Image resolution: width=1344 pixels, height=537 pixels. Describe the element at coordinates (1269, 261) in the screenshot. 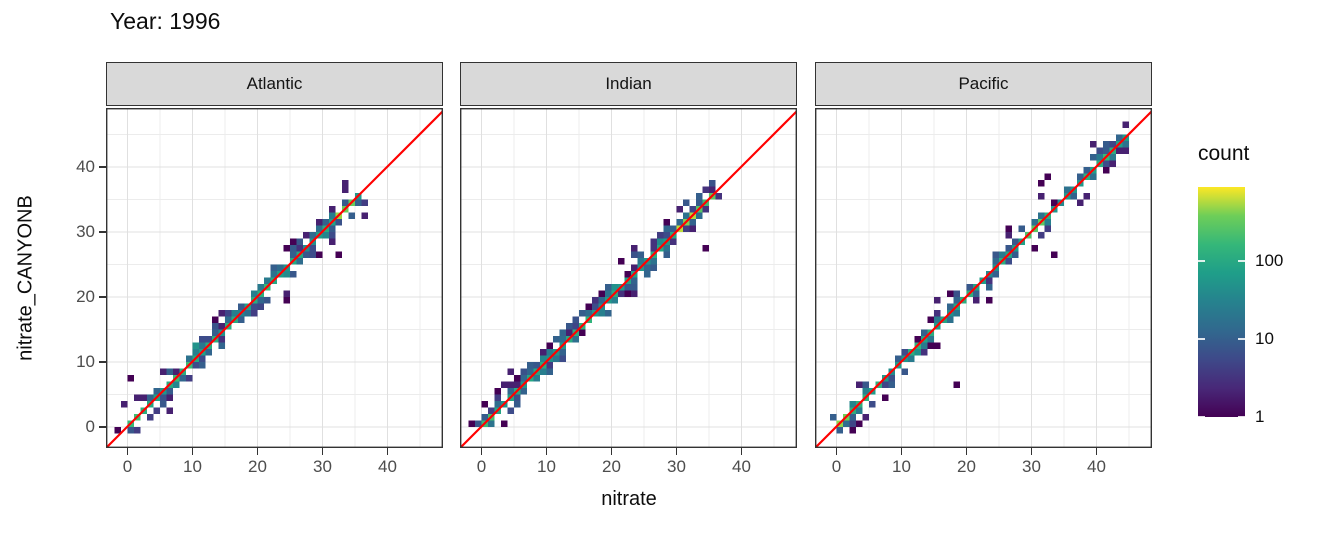

I see `legend-tick-label: 100` at that location.